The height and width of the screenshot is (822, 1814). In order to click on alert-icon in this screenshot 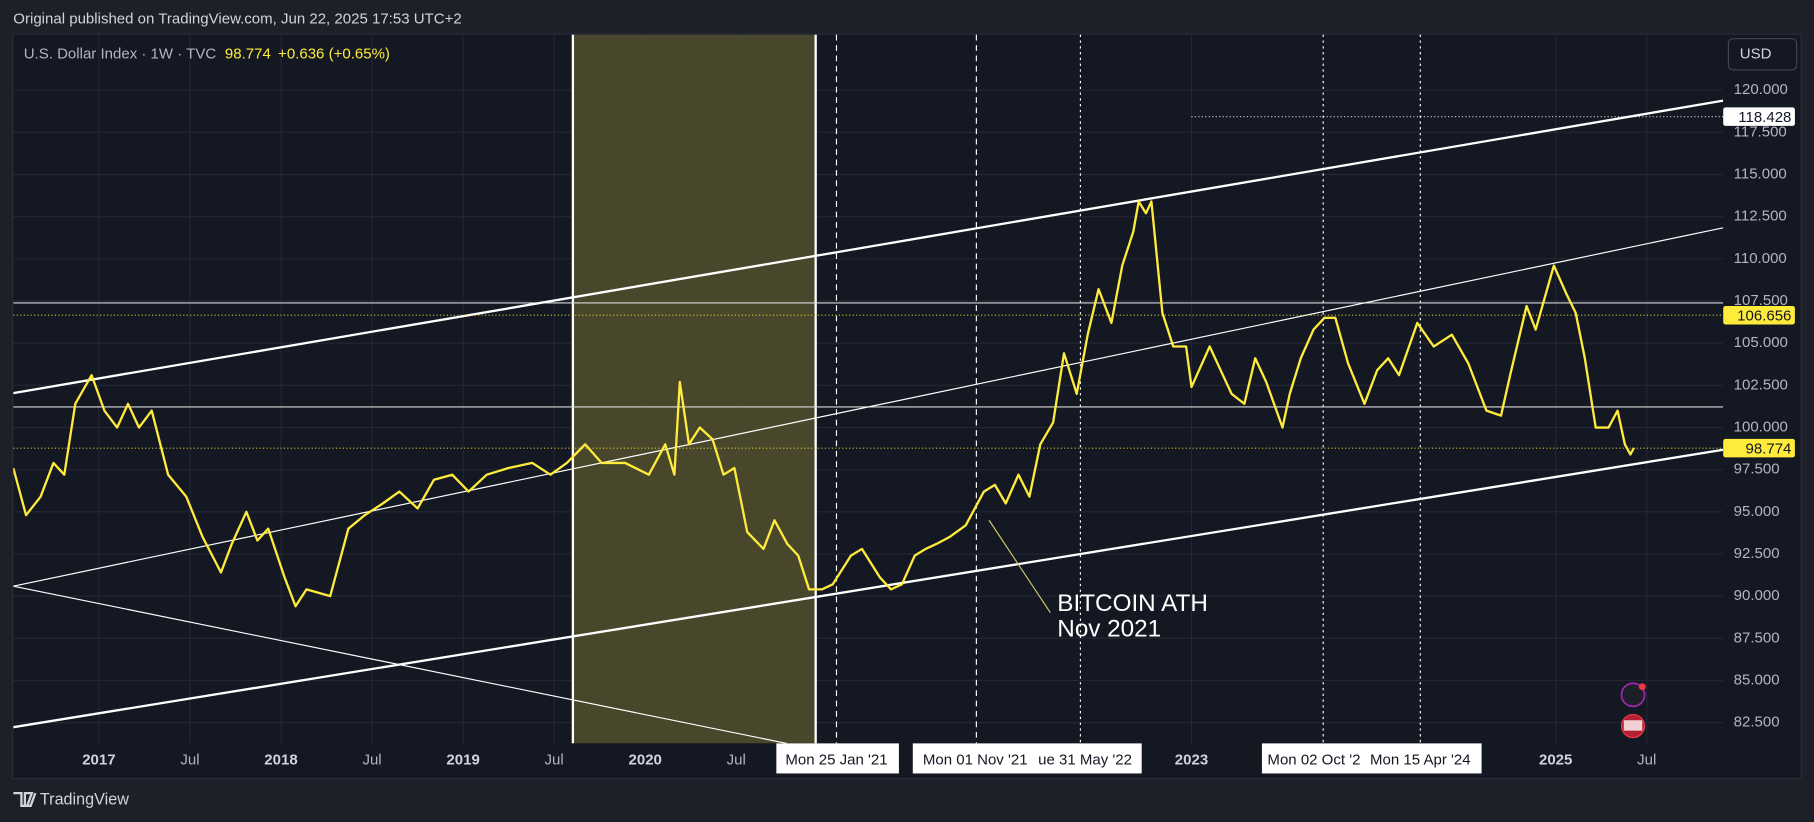, I will do `click(1633, 695)`.